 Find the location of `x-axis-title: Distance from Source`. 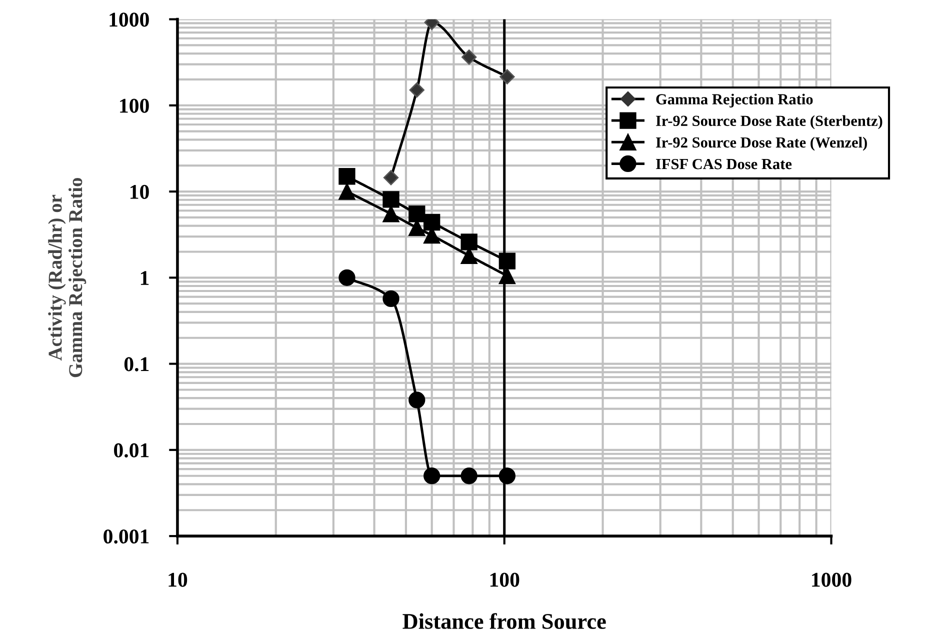

x-axis-title: Distance from Source is located at coordinates (504, 621).